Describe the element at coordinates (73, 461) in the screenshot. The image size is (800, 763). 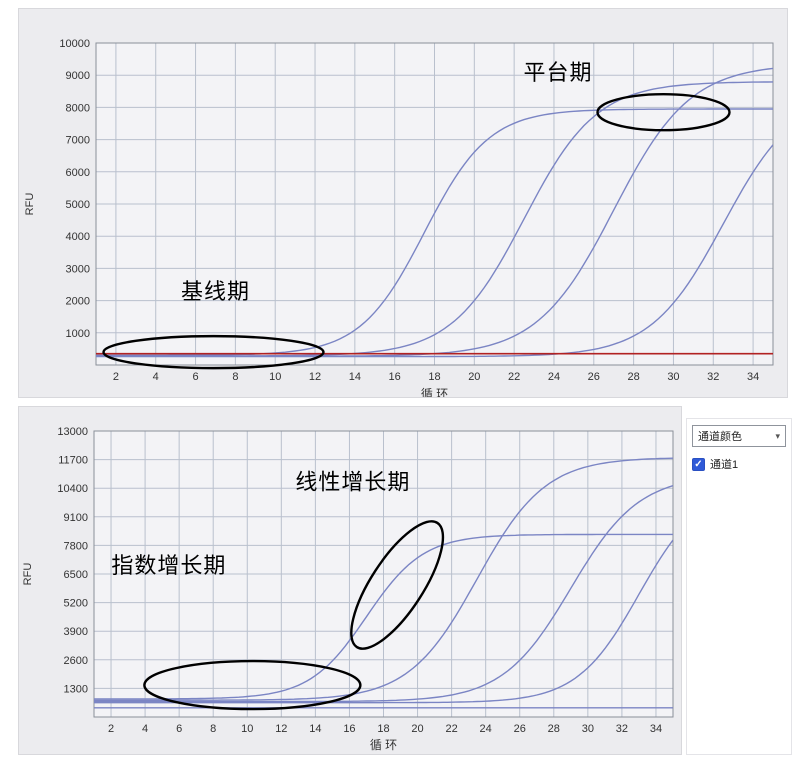
I see `svg-text: 11700` at that location.